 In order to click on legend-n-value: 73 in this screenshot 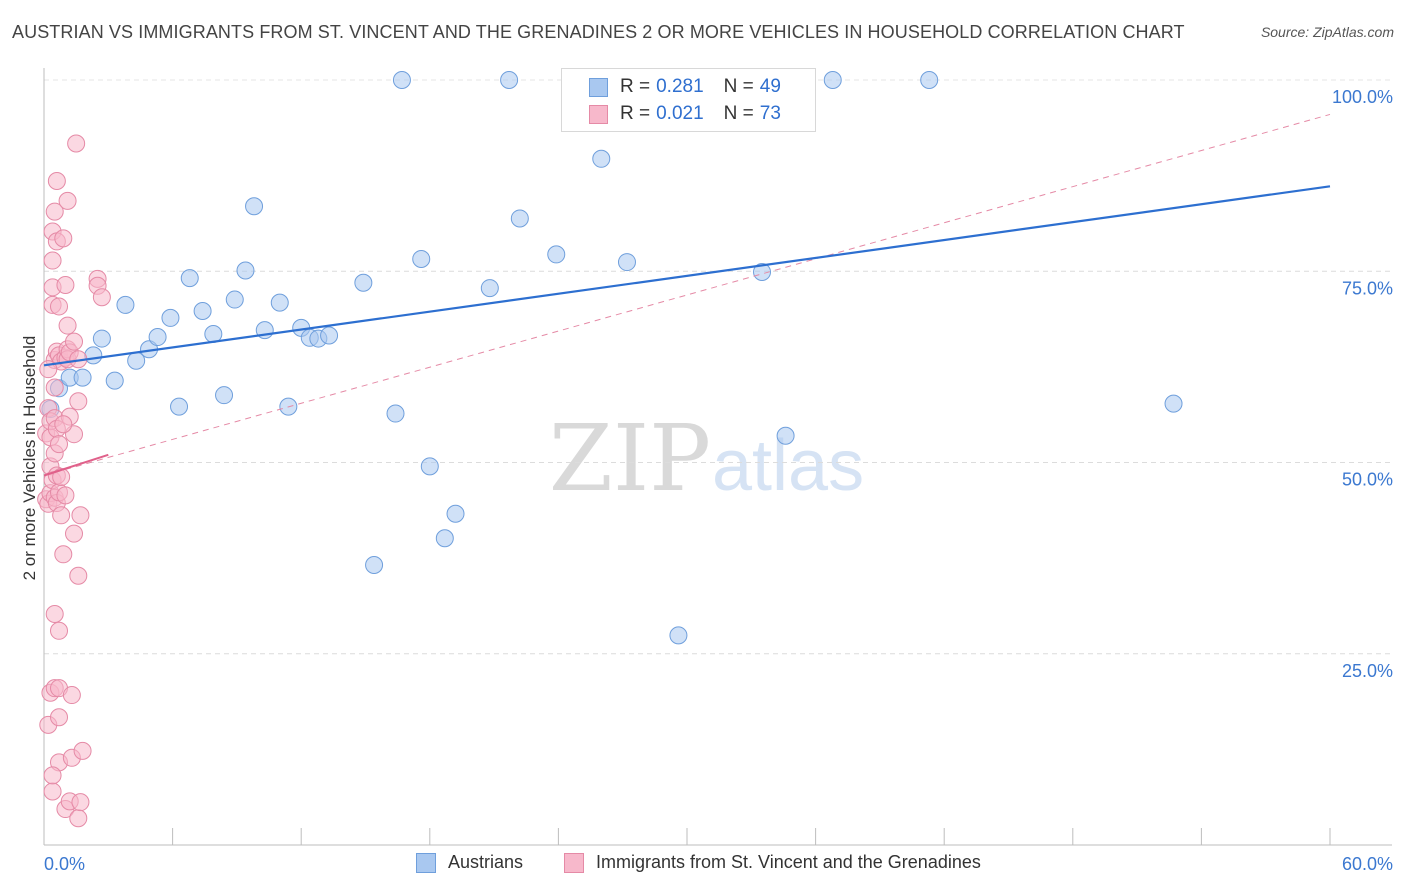, I will do `click(770, 113)`.